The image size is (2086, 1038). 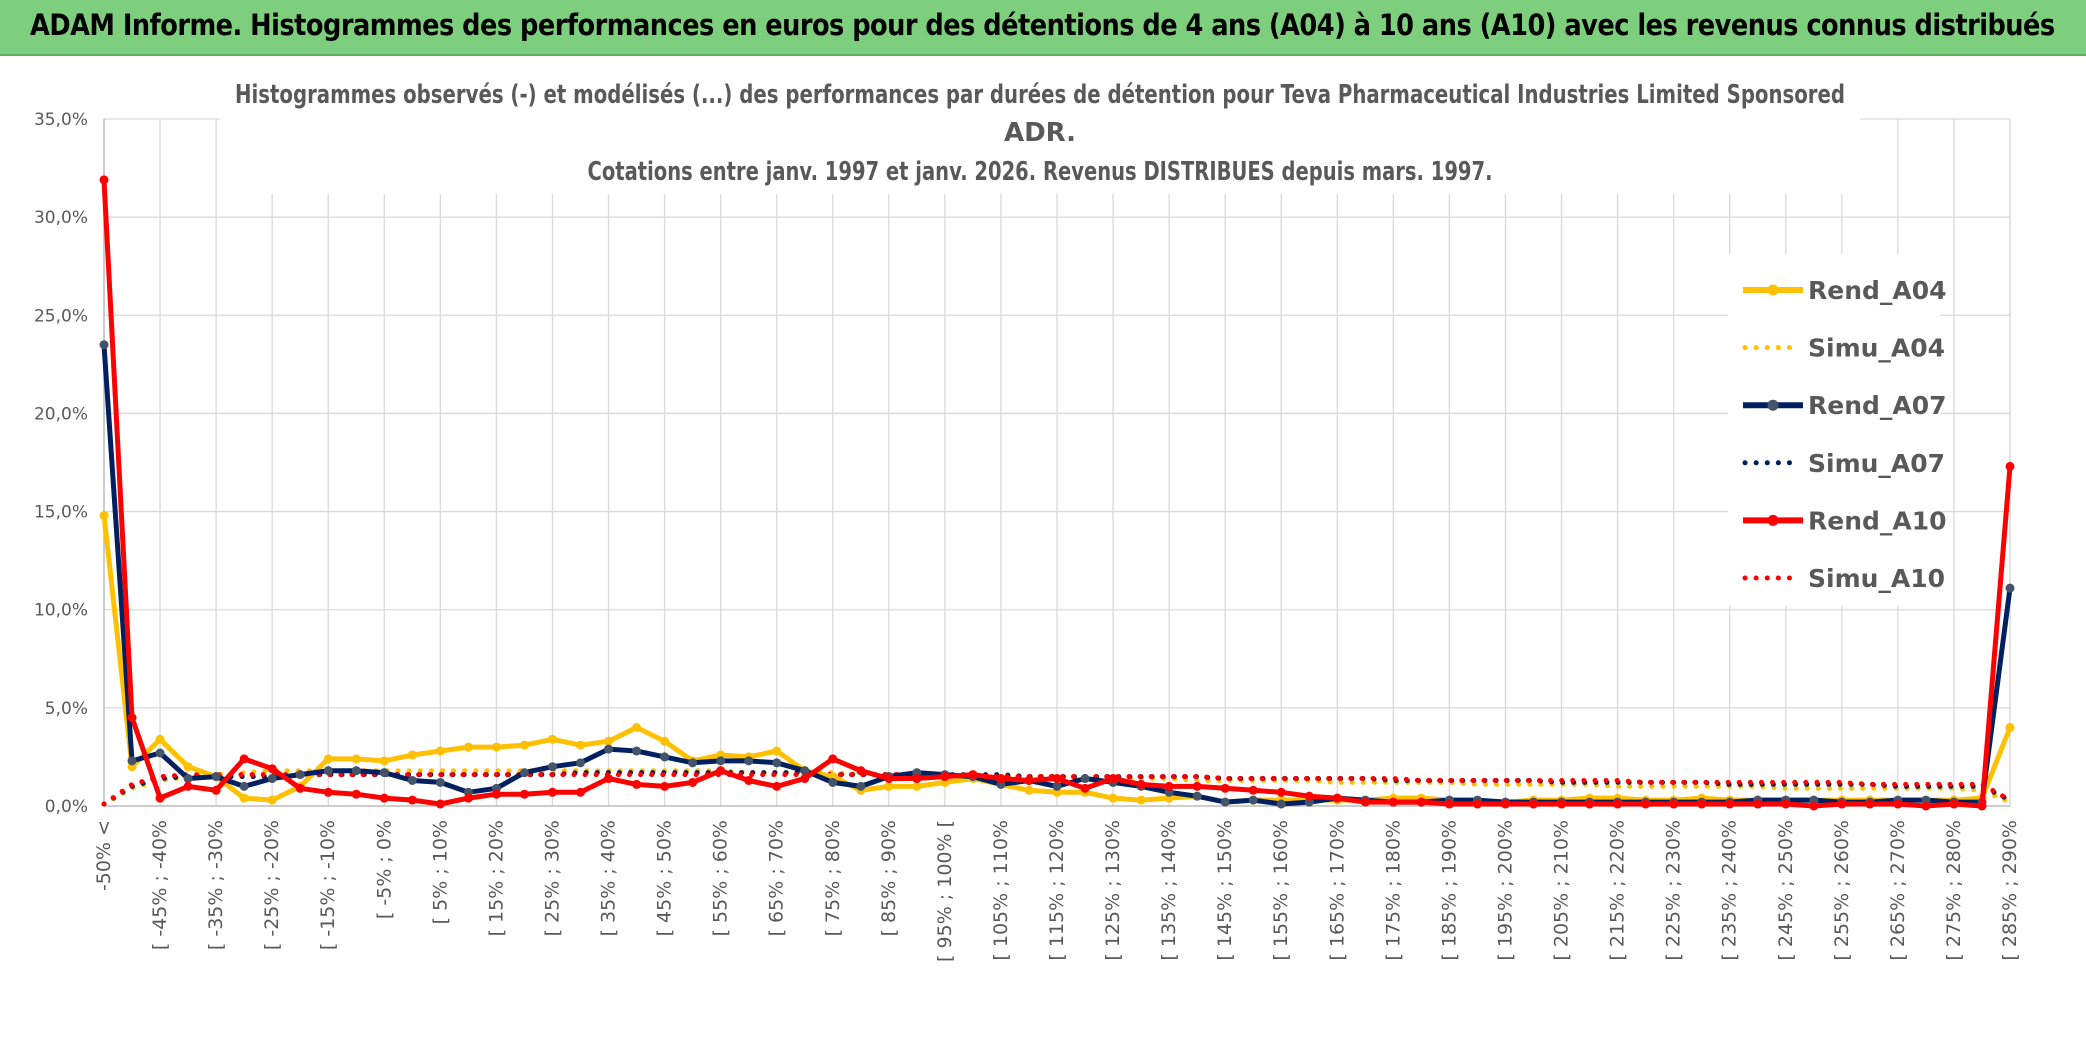 I want to click on y-tick-label: 0,0%, so click(x=66, y=807).